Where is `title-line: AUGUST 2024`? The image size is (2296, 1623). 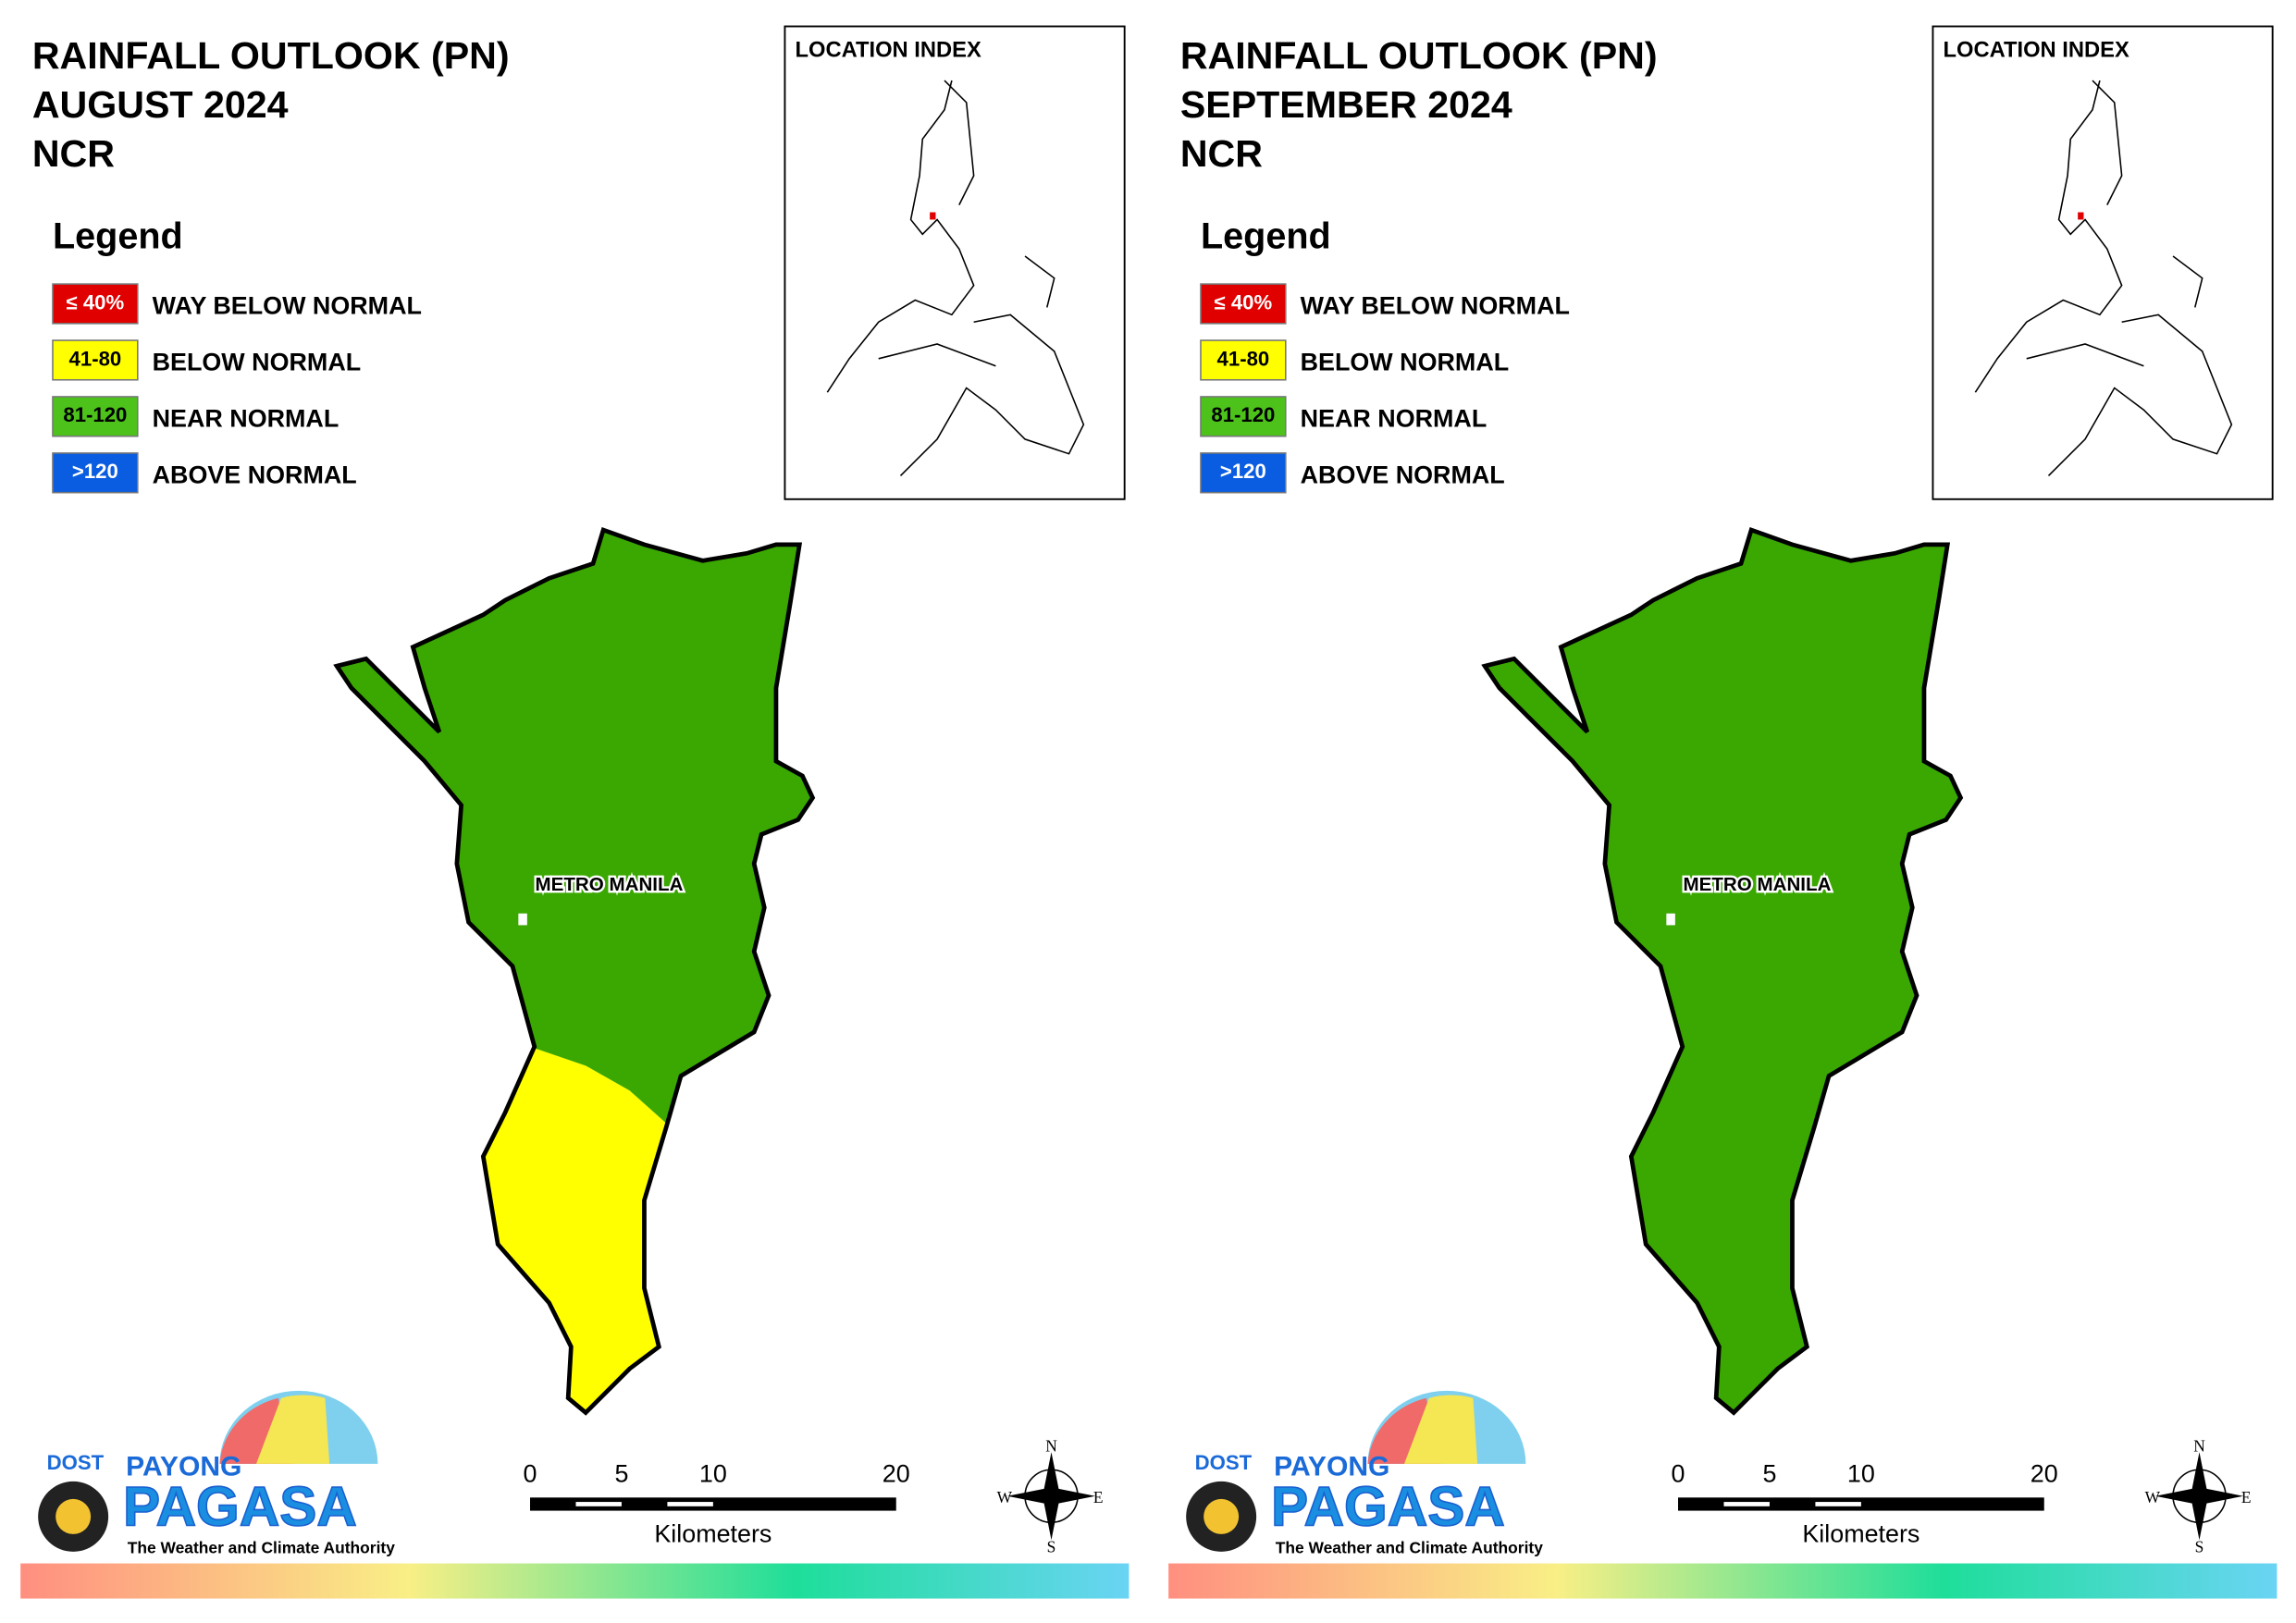 title-line: AUGUST 2024 is located at coordinates (160, 104).